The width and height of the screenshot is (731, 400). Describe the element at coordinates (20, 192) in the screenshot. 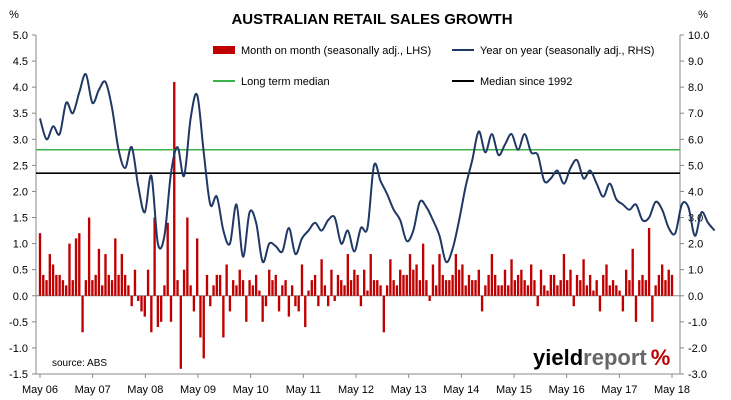

I see `left-tick-label: 2.0` at that location.